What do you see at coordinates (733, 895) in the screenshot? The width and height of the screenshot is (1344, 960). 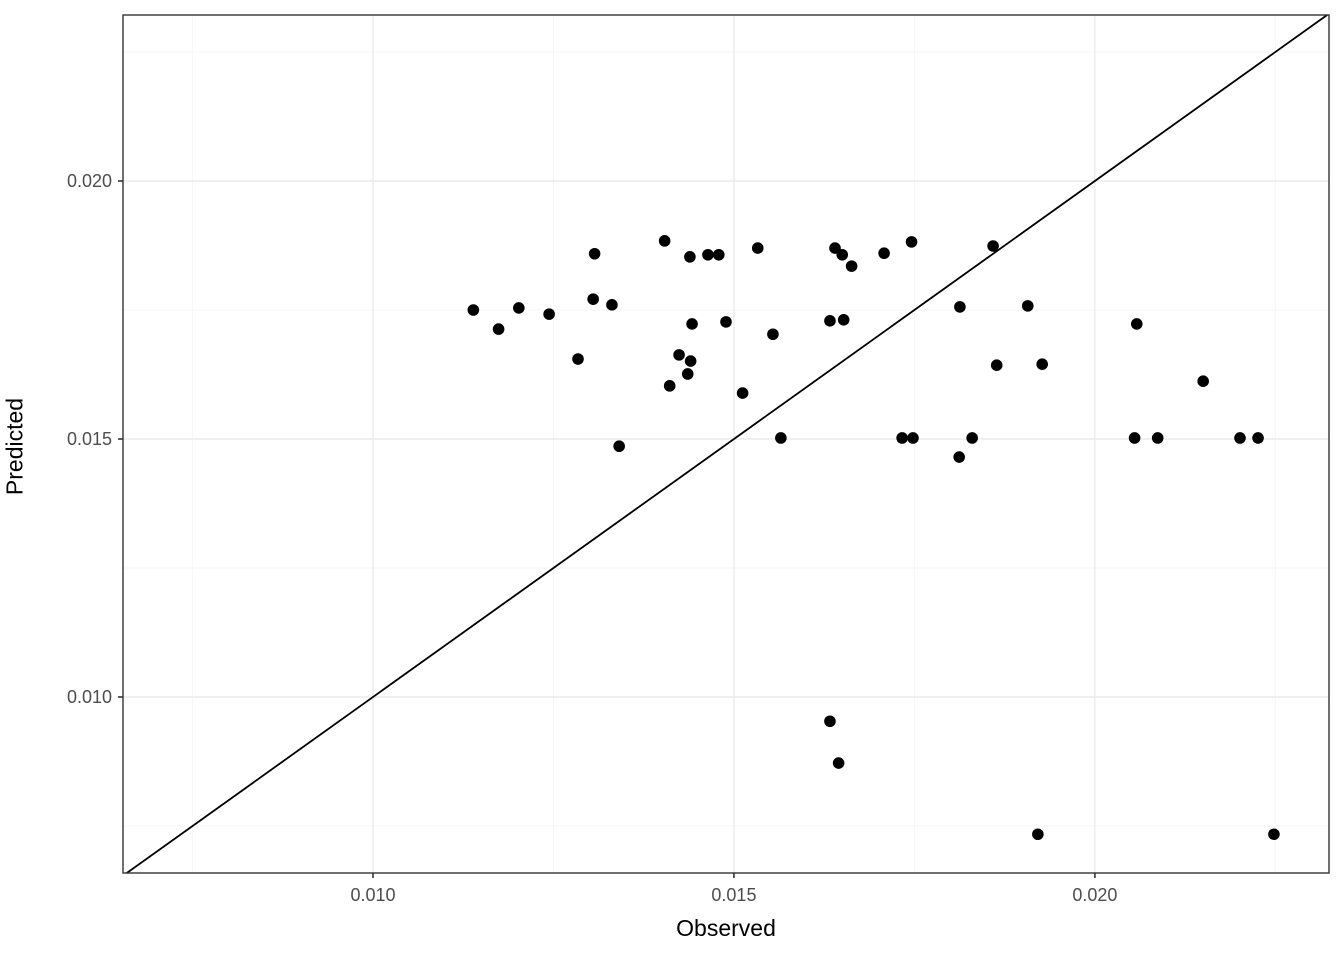 I see `x-tick-label: 0.015` at bounding box center [733, 895].